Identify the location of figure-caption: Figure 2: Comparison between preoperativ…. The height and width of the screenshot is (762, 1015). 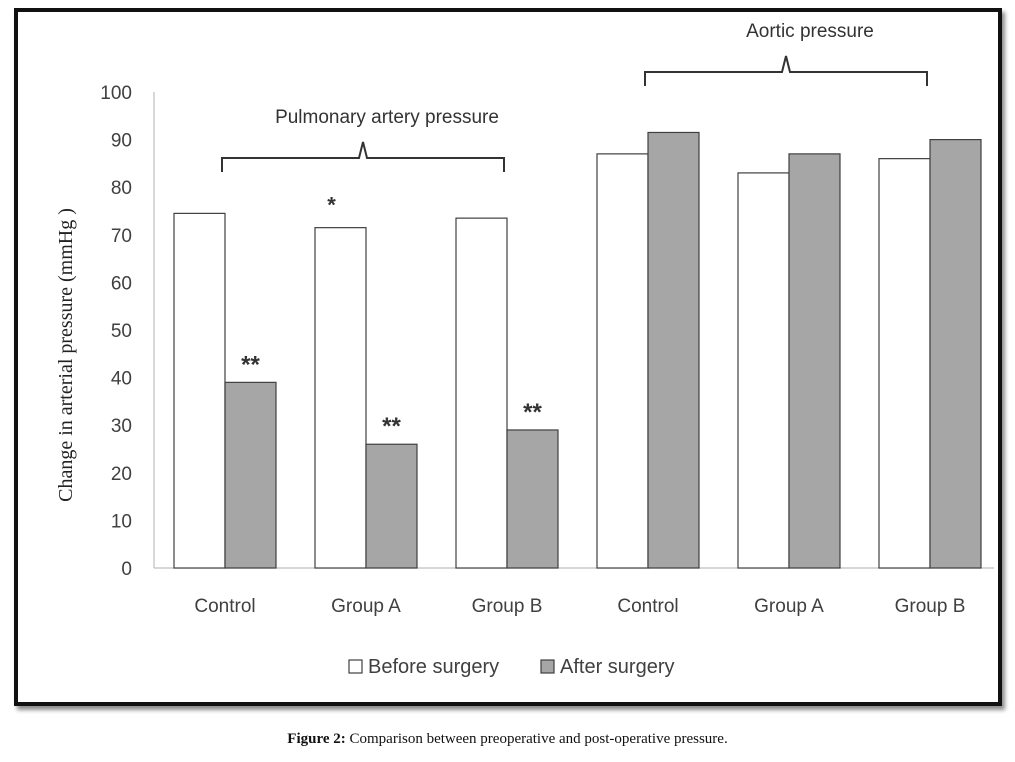
(507, 739).